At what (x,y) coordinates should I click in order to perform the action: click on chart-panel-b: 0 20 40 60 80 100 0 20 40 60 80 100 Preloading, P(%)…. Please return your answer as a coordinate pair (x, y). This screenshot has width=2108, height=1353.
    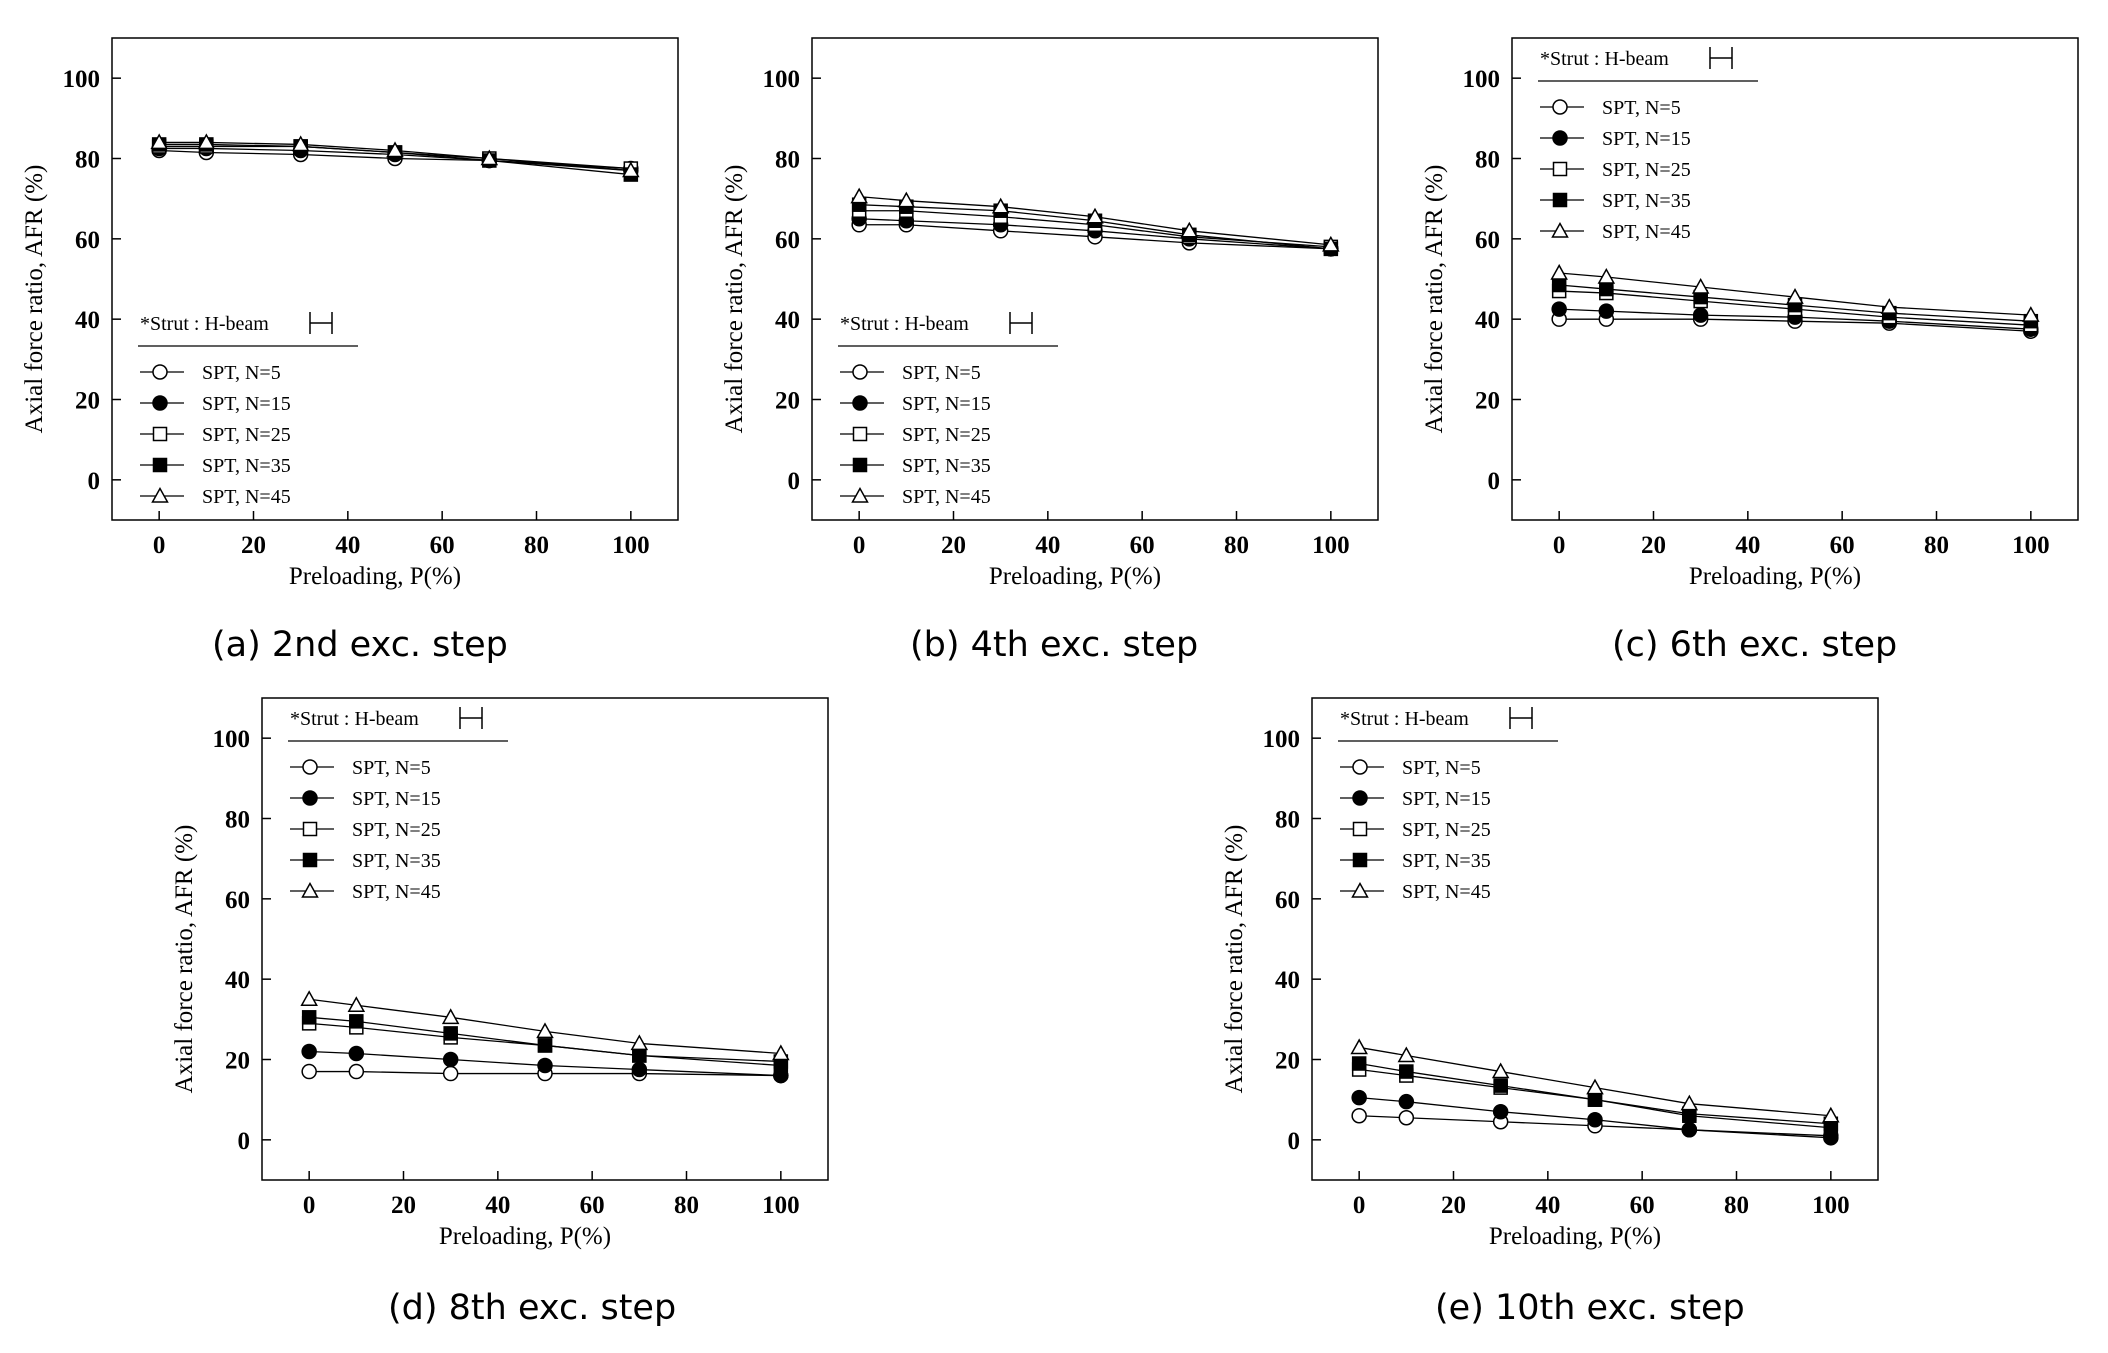
    Looking at the image, I should click on (1050, 313).